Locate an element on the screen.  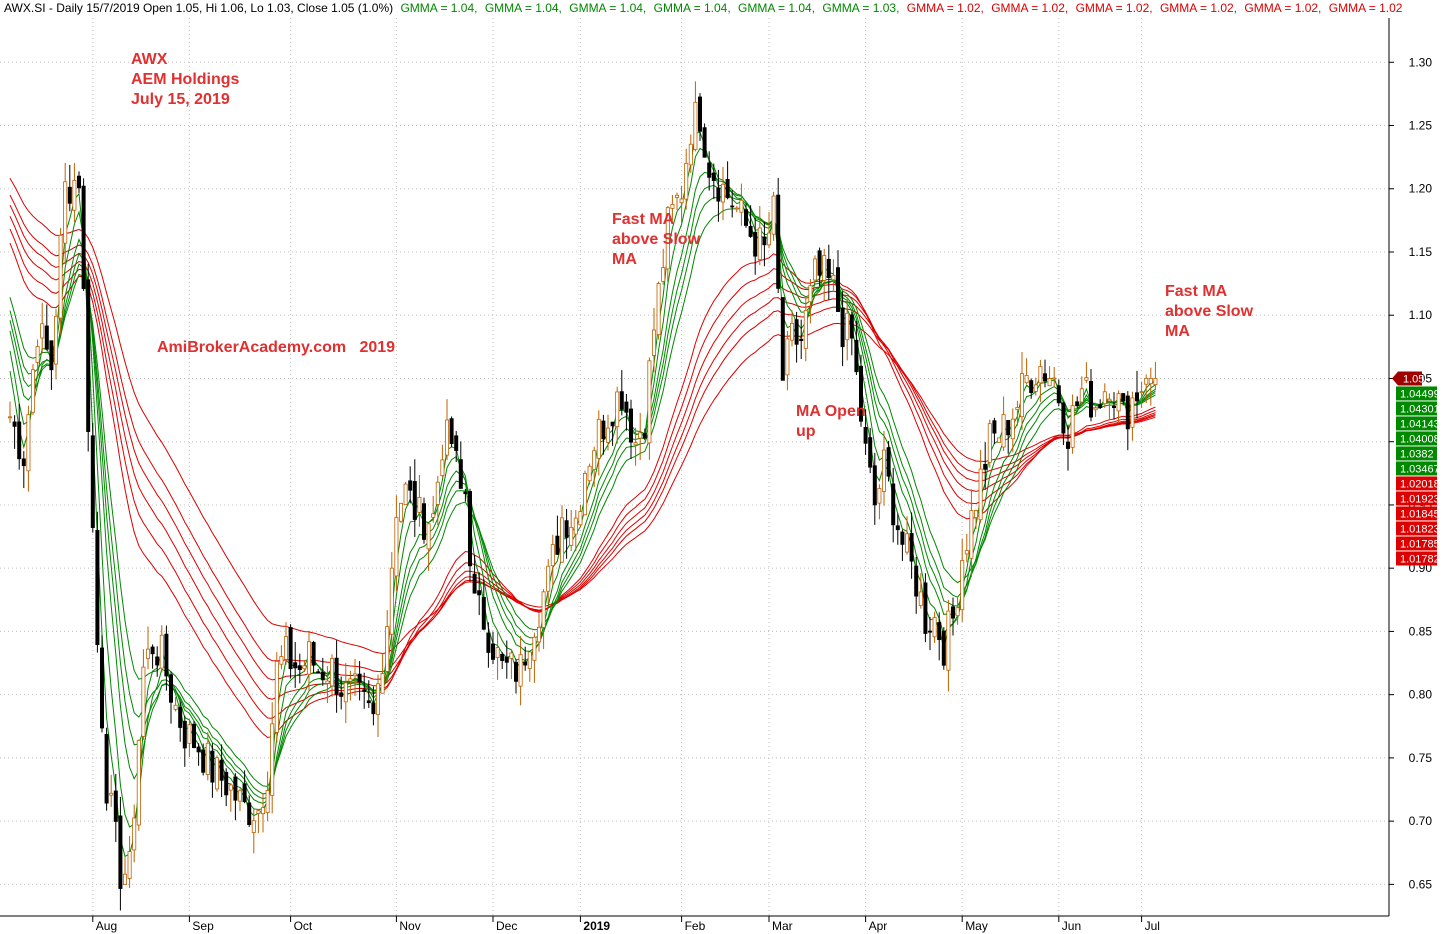
gmma-value-label: 1.04008 is located at coordinates (1420, 439).